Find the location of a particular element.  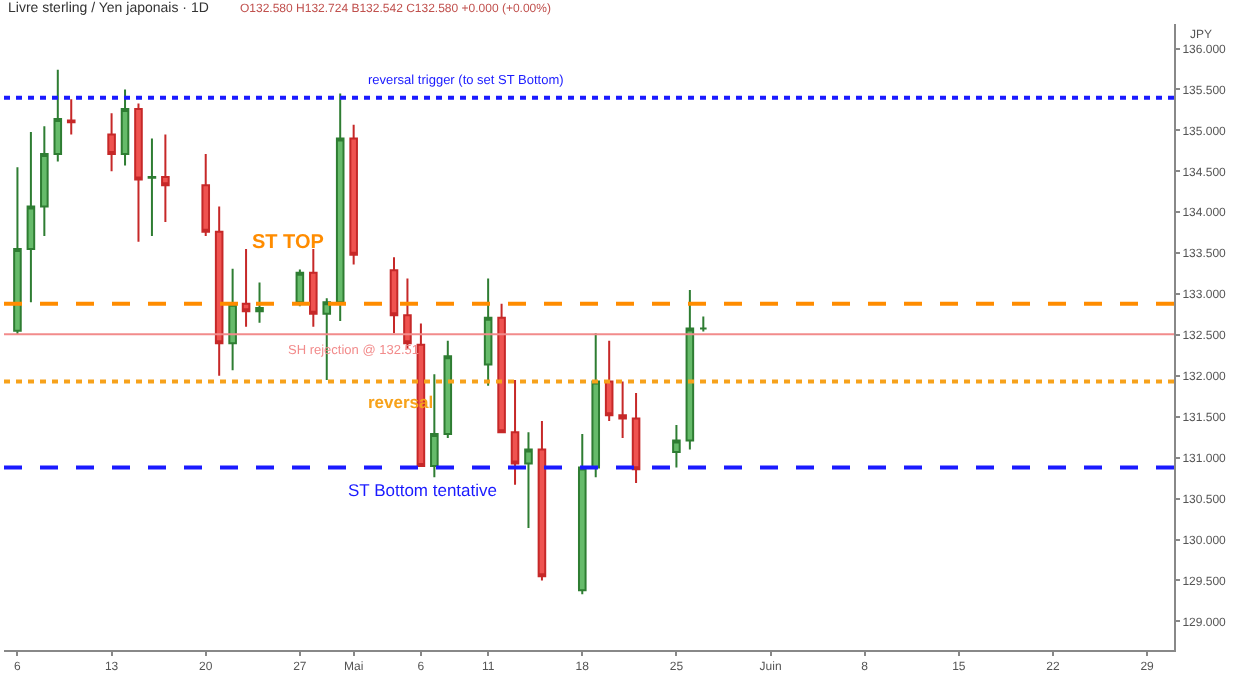

ref-line-label: ST TOP is located at coordinates (288, 243).